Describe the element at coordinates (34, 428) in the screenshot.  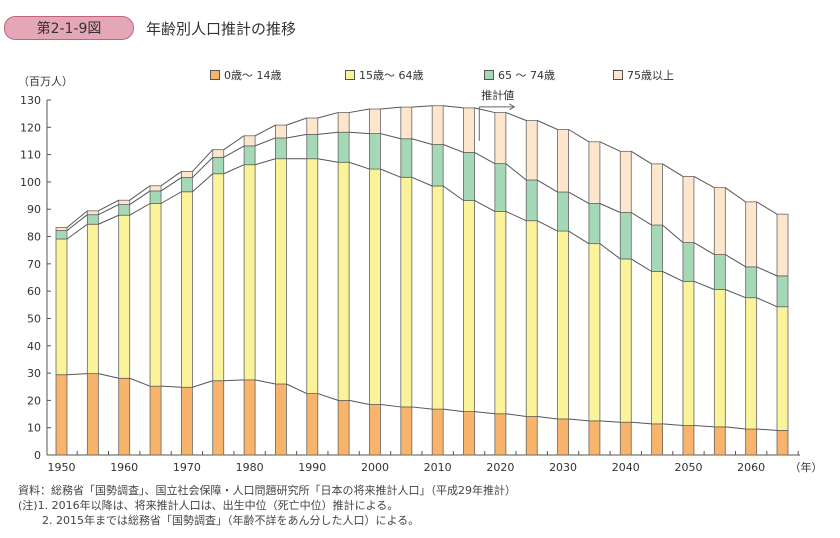
I see `y-tick-label: 10` at that location.